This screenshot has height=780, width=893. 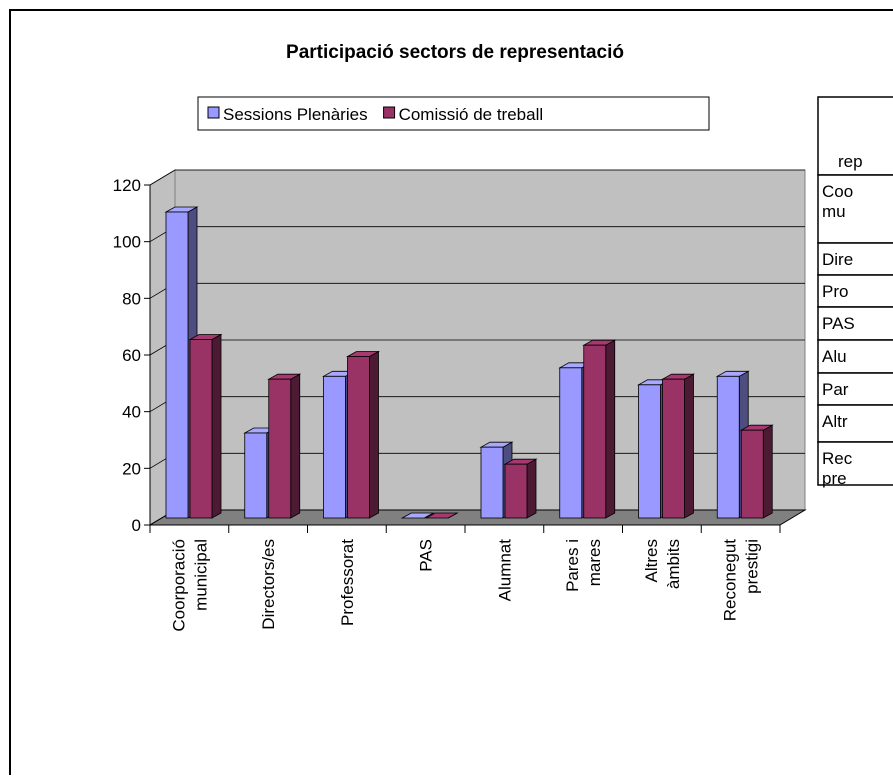 What do you see at coordinates (127, 185) in the screenshot?
I see `y-tick-label: 120` at bounding box center [127, 185].